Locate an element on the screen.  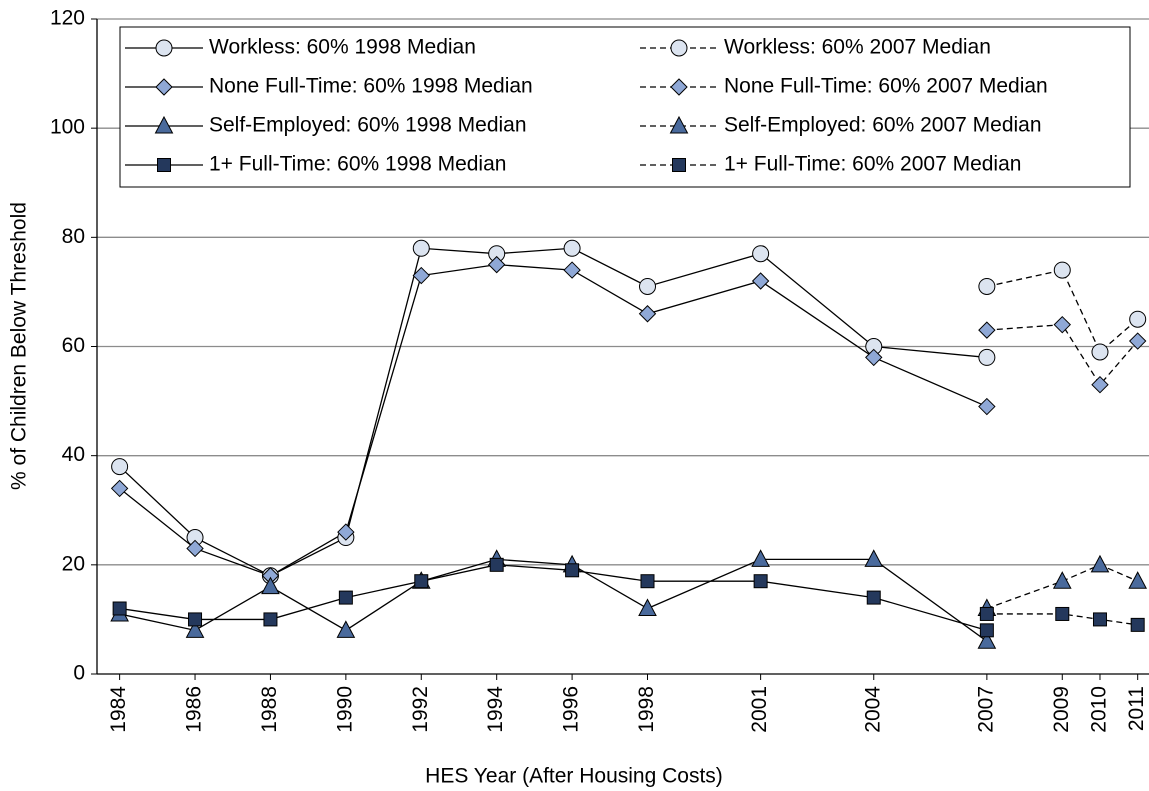
x-tick-label: 2001 is located at coordinates (759, 709).